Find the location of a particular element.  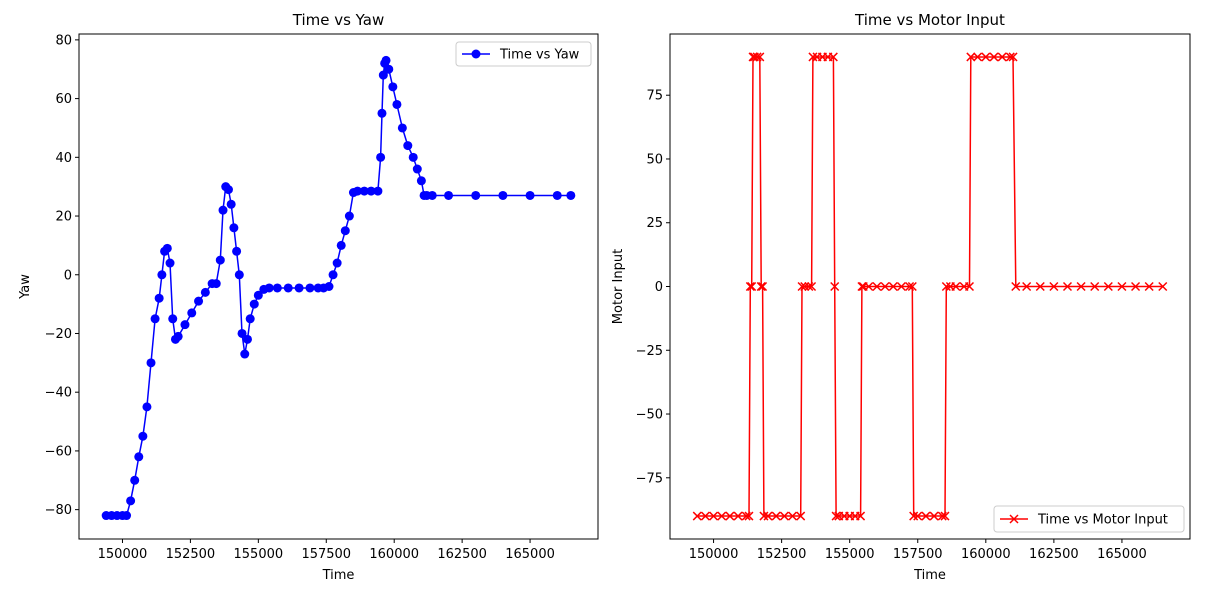

y-tick-label: −40 is located at coordinates (58, 393).